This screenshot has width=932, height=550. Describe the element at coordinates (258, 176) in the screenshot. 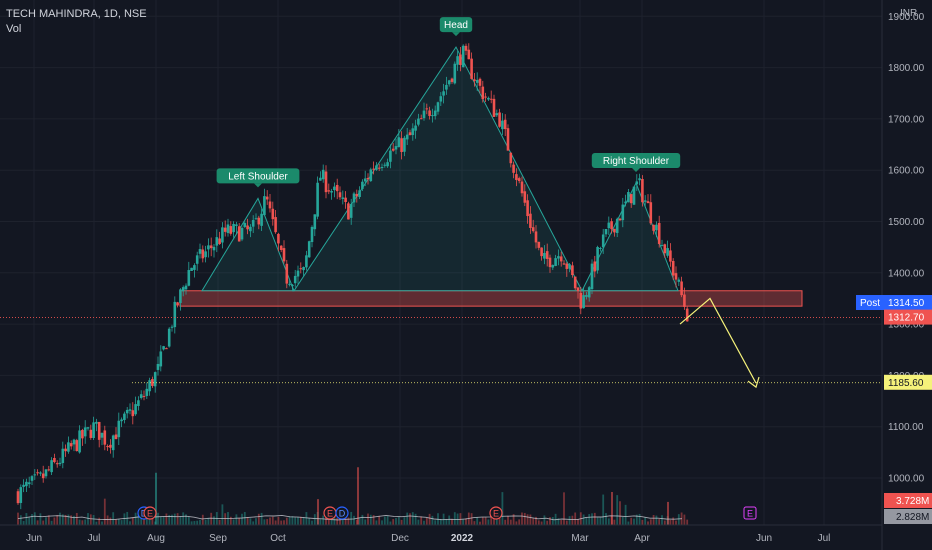

I see `pattern-label: Left Shoulder` at that location.